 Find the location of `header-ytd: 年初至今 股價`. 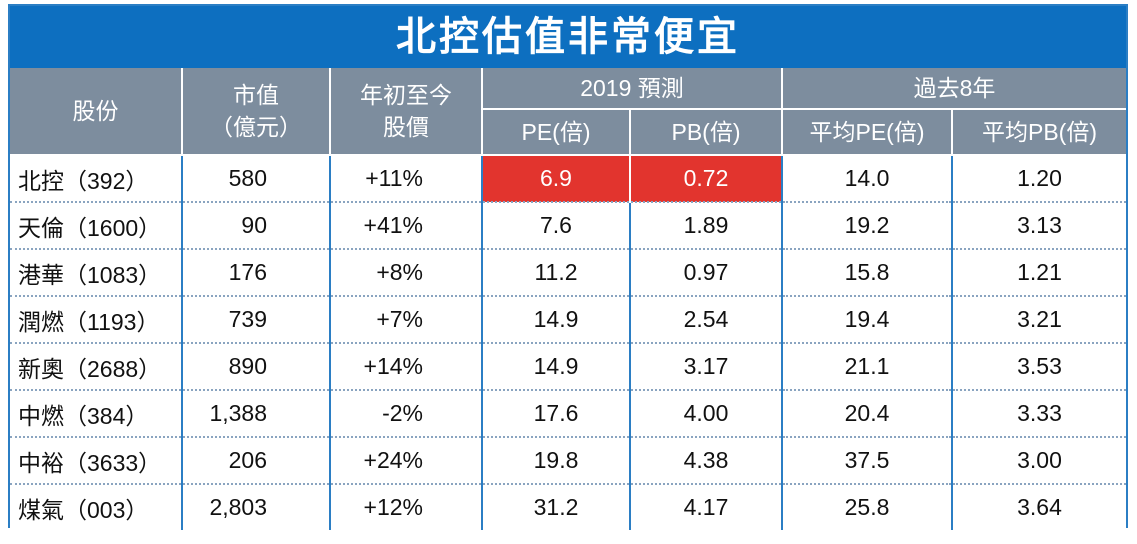

header-ytd: 年初至今 股價 is located at coordinates (406, 112).